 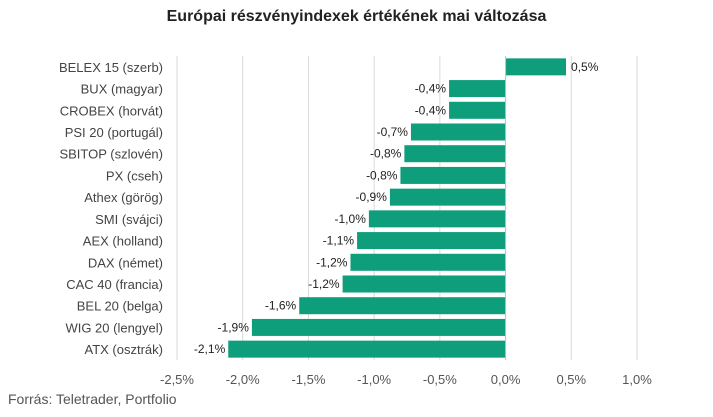 I want to click on x-tick-label: -1,5%, so click(x=308, y=379).